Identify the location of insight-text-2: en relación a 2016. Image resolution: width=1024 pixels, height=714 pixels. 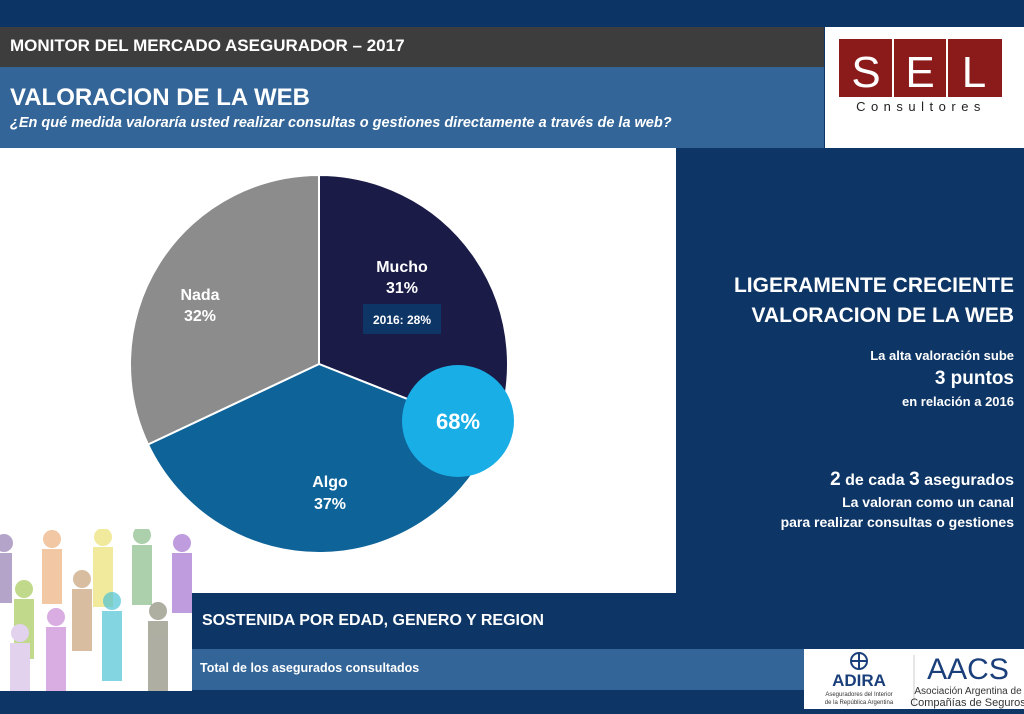
(957, 401).